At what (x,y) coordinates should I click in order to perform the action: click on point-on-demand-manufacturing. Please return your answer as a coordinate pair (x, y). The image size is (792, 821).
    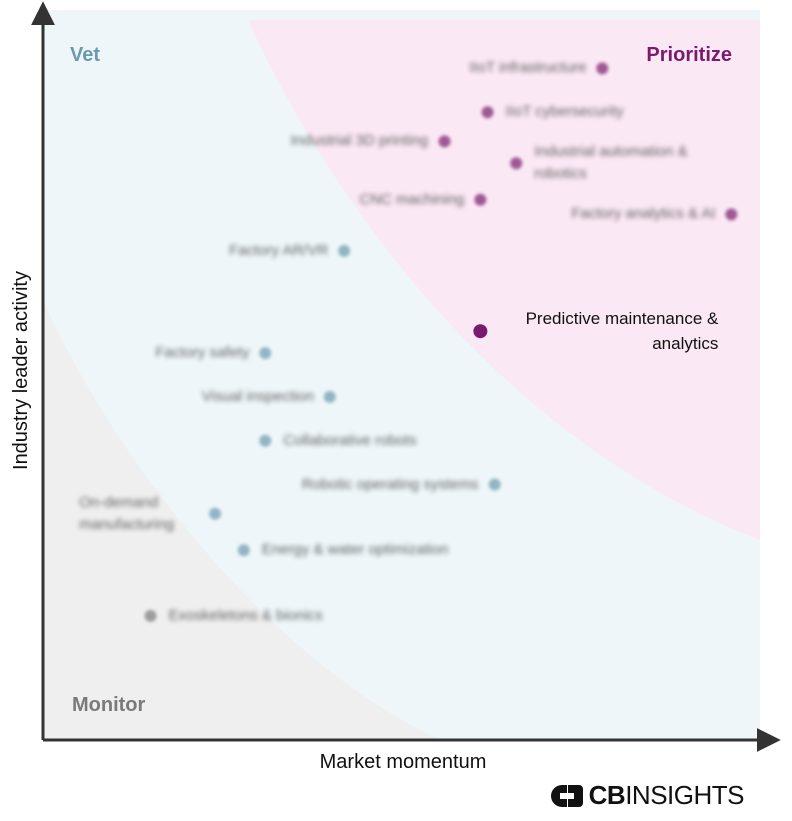
    Looking at the image, I should click on (215, 513).